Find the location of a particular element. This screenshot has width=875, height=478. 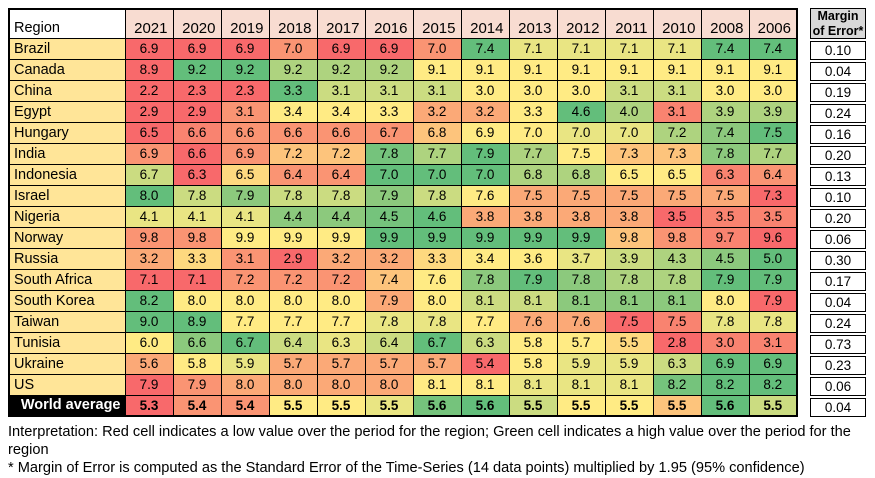

heatmap-cell: 7.4 is located at coordinates (725, 132).